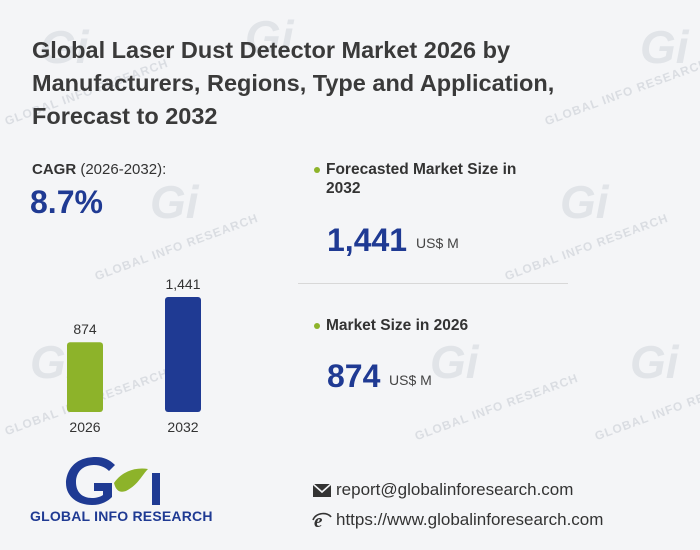 The width and height of the screenshot is (700, 550). I want to click on cagr-label: CAGR (2026-2032):, so click(99, 169).